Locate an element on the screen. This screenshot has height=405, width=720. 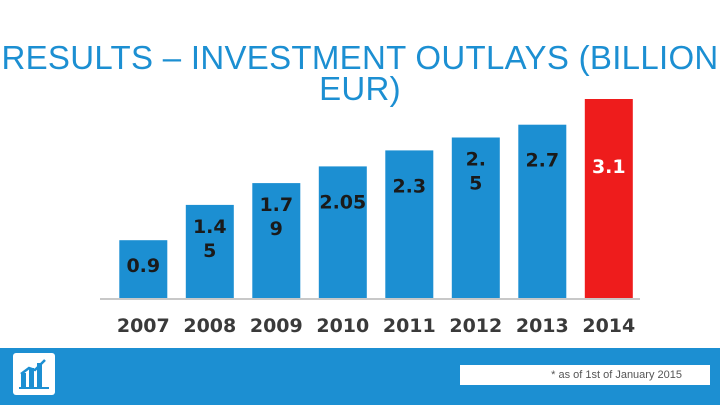
x-tick-labels: 2007 2008 2009 2010 2011 2012 2013 2014 is located at coordinates (376, 326).